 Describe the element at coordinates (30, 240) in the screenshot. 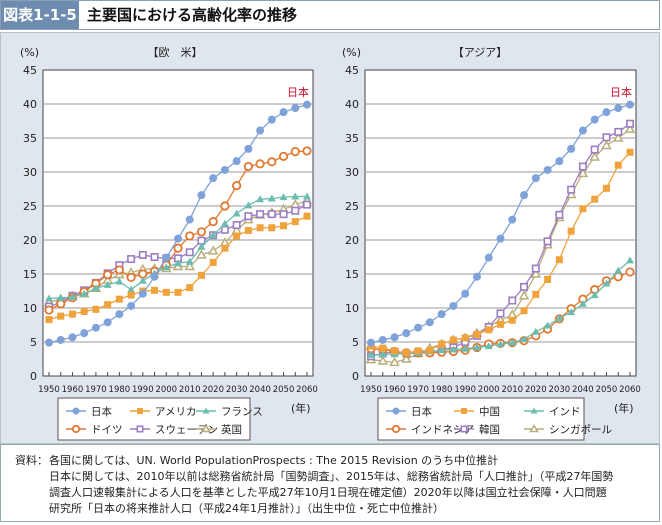

I see `y-tick-label: 20` at that location.